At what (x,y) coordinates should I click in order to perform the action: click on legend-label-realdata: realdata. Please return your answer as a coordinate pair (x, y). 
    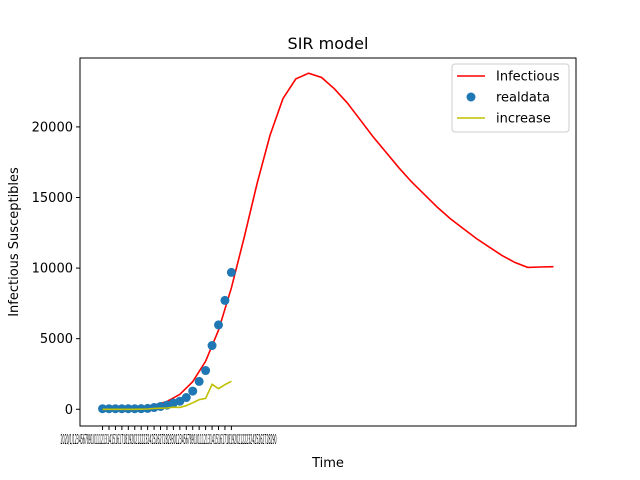
    Looking at the image, I should click on (523, 98).